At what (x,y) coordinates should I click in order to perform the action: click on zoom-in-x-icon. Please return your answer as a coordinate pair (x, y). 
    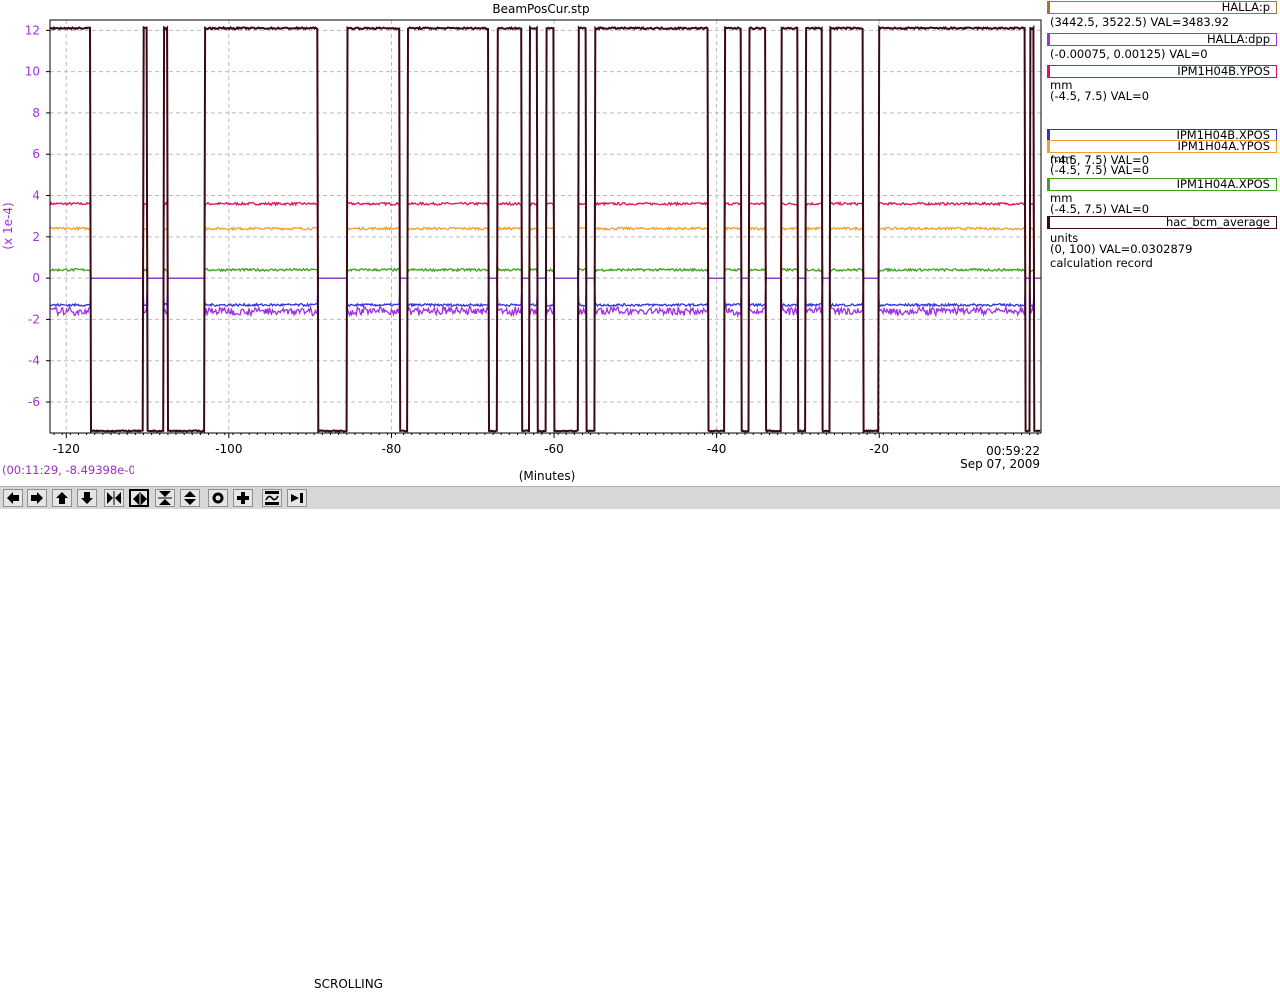
    Looking at the image, I should click on (114, 498).